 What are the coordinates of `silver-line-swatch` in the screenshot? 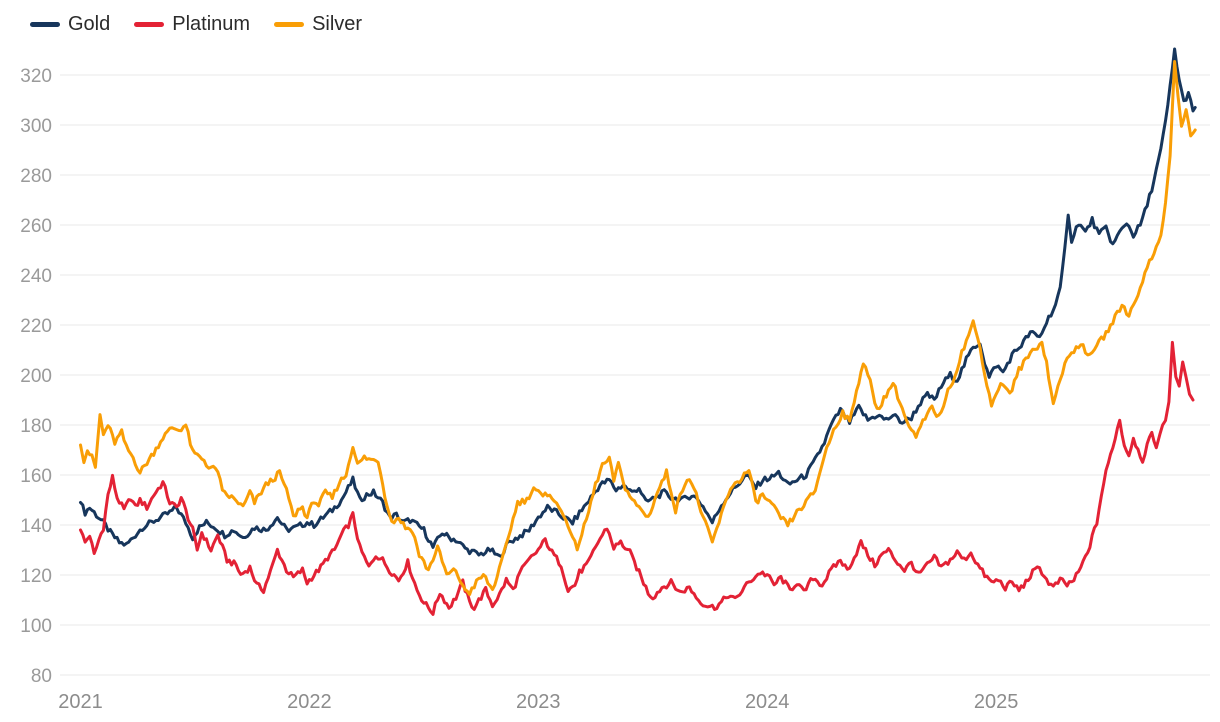 It's located at (289, 24).